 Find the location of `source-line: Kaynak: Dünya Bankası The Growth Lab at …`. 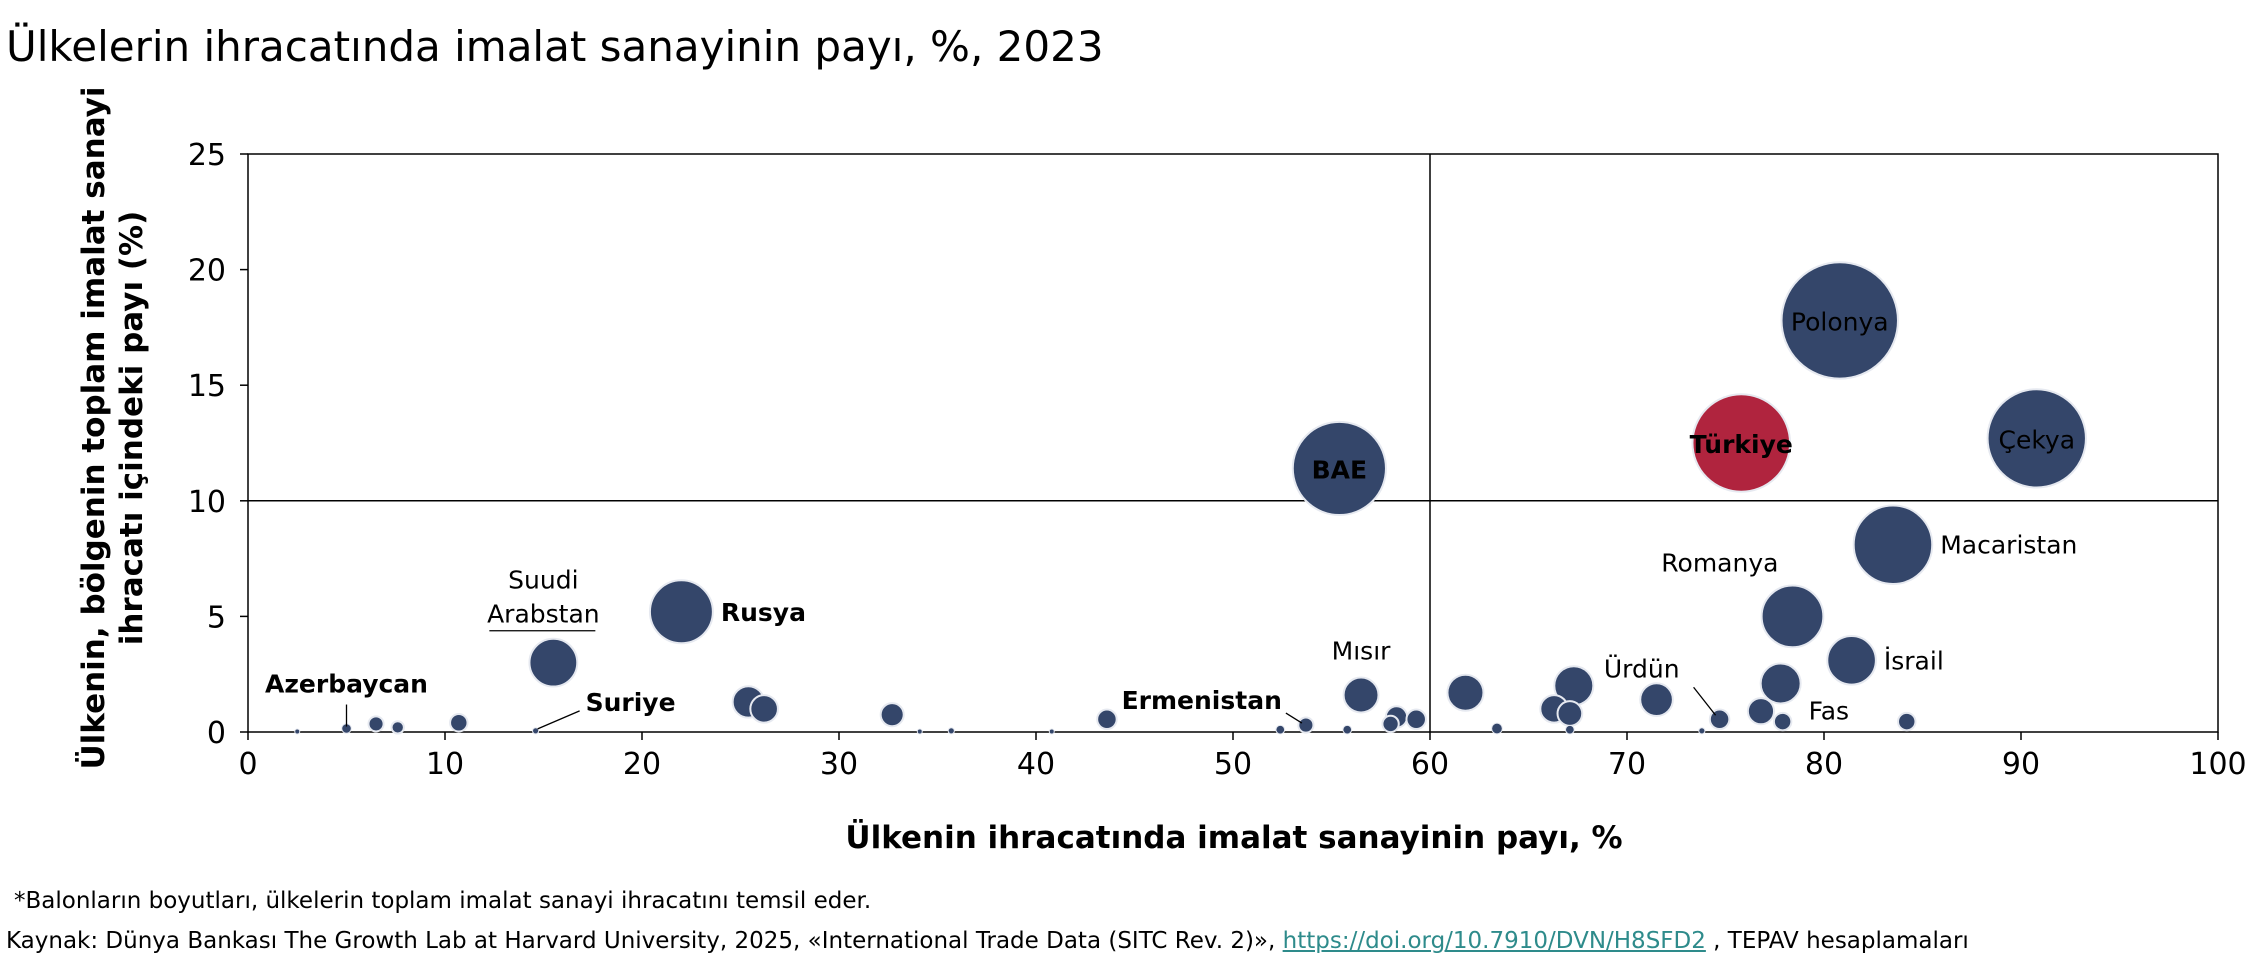

source-line: Kaynak: Dünya Bankası The Growth Lab at … is located at coordinates (987, 941).